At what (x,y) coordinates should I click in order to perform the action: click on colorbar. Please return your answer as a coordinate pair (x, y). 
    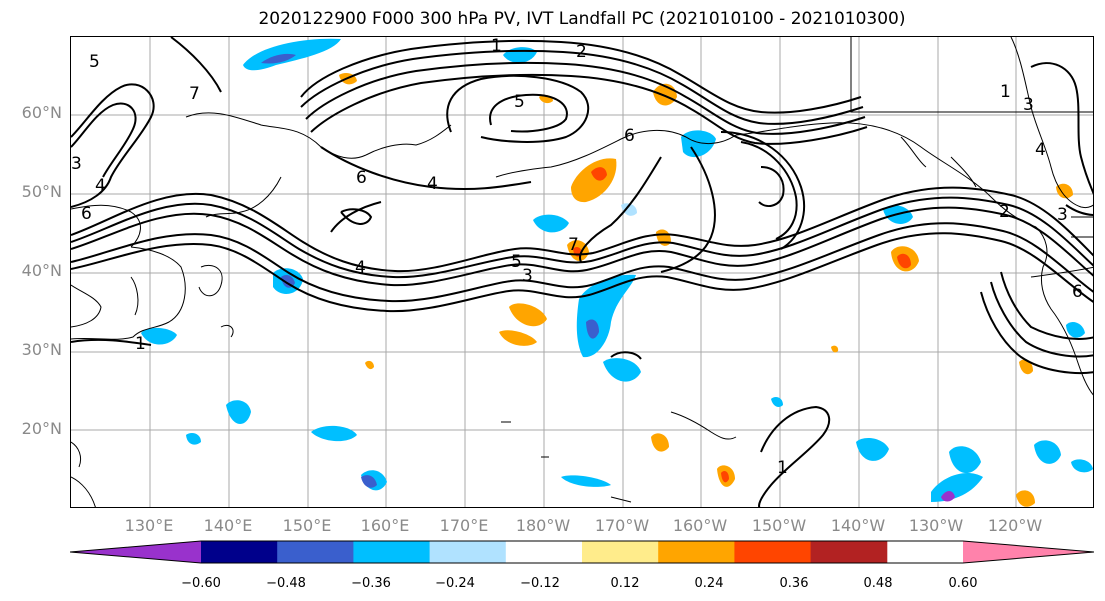
    Looking at the image, I should click on (582, 552).